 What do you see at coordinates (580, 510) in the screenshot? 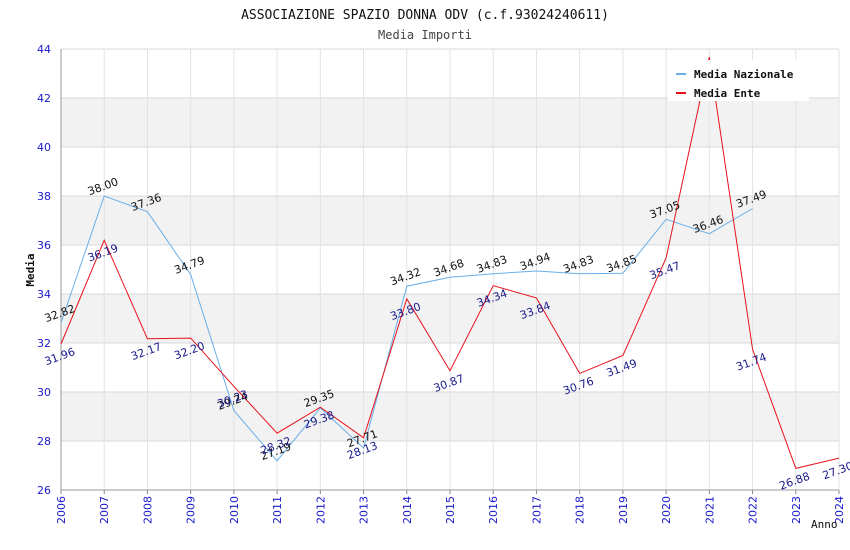
I see `x-tick-label: 2018` at bounding box center [580, 510].